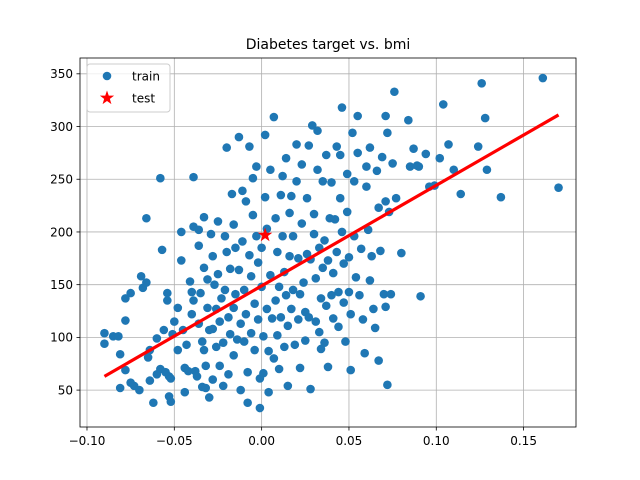 Image resolution: width=640 pixels, height=480 pixels. Describe the element at coordinates (303, 437) in the screenshot. I see `x-axis: −0.10 −0.05 0.00 0.05 0.10 0.15` at that location.